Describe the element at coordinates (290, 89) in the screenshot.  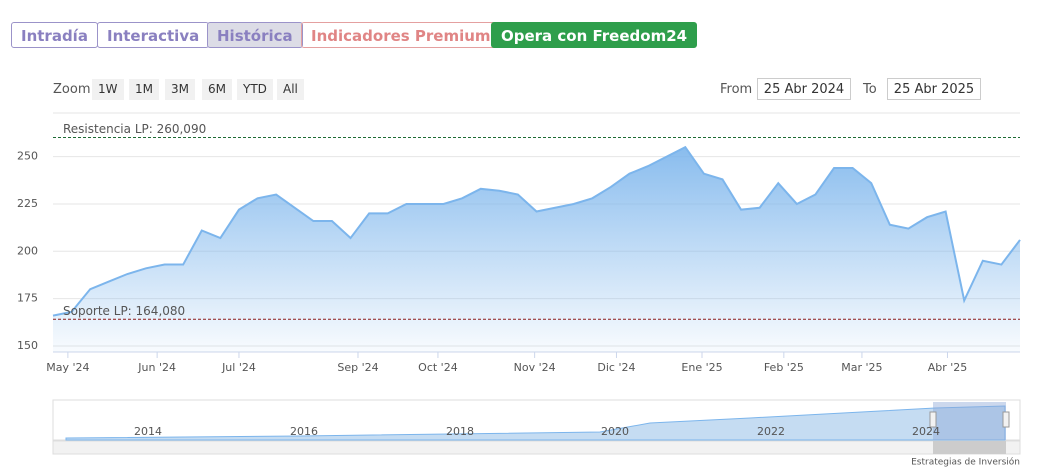
I see `zoom-button: All` at that location.